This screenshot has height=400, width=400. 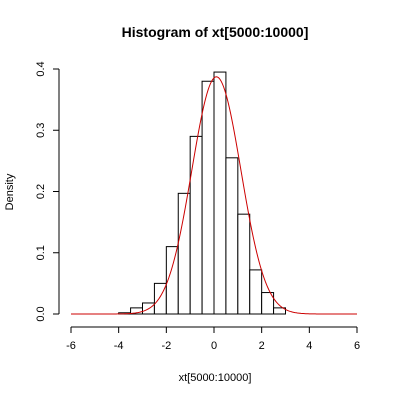 I want to click on x-tick-label: 4, so click(x=309, y=346).